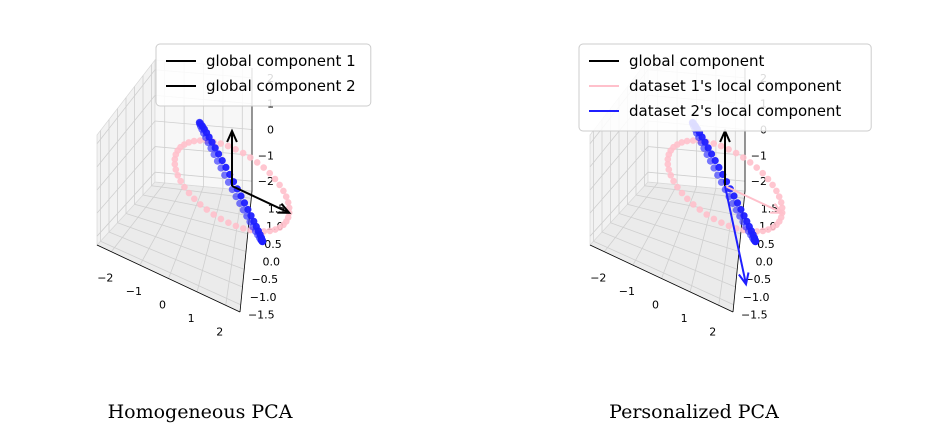 Image resolution: width=935 pixels, height=435 pixels. What do you see at coordinates (694, 412) in the screenshot?
I see `caption-personalized: Personalized PCA` at bounding box center [694, 412].